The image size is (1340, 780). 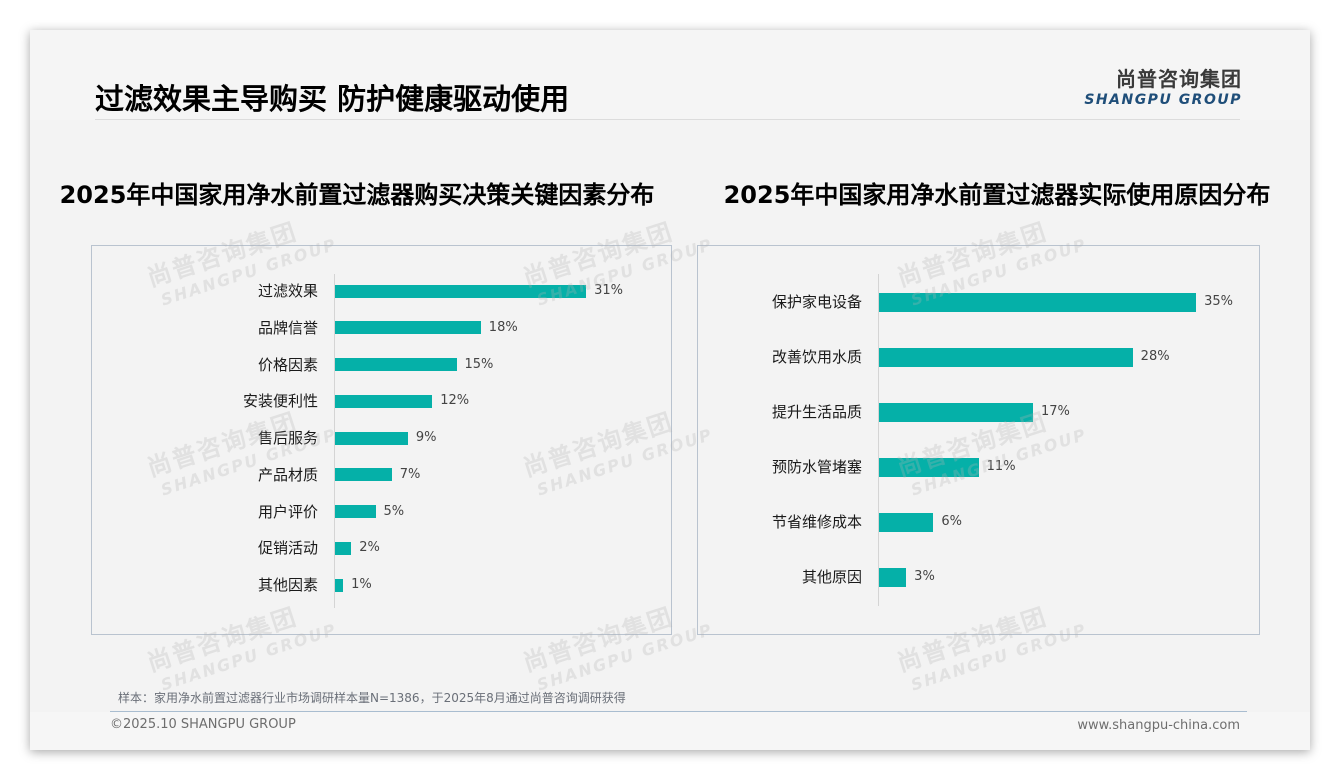 What do you see at coordinates (479, 364) in the screenshot?
I see `value-label: 15%` at bounding box center [479, 364].